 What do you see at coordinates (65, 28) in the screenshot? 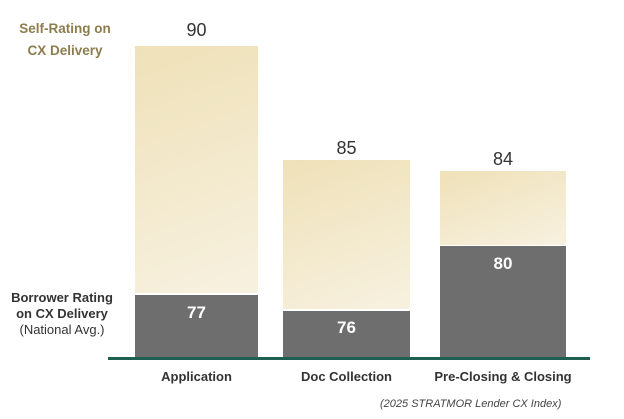
I see `legend-self-line1: Self-Rating on` at bounding box center [65, 28].